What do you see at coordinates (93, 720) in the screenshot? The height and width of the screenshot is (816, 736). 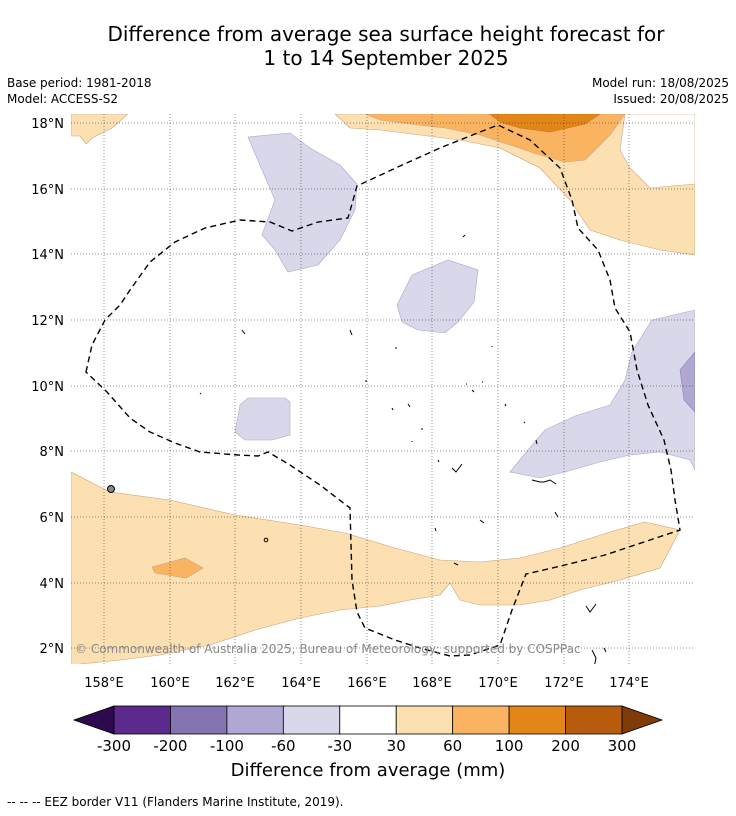 I see `colorbar-under-arrow` at bounding box center [93, 720].